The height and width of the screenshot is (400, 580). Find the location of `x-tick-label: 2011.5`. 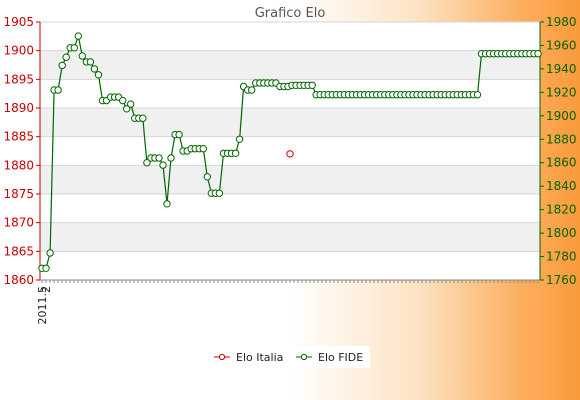

x-tick-label: 2011.5 is located at coordinates (42, 305).